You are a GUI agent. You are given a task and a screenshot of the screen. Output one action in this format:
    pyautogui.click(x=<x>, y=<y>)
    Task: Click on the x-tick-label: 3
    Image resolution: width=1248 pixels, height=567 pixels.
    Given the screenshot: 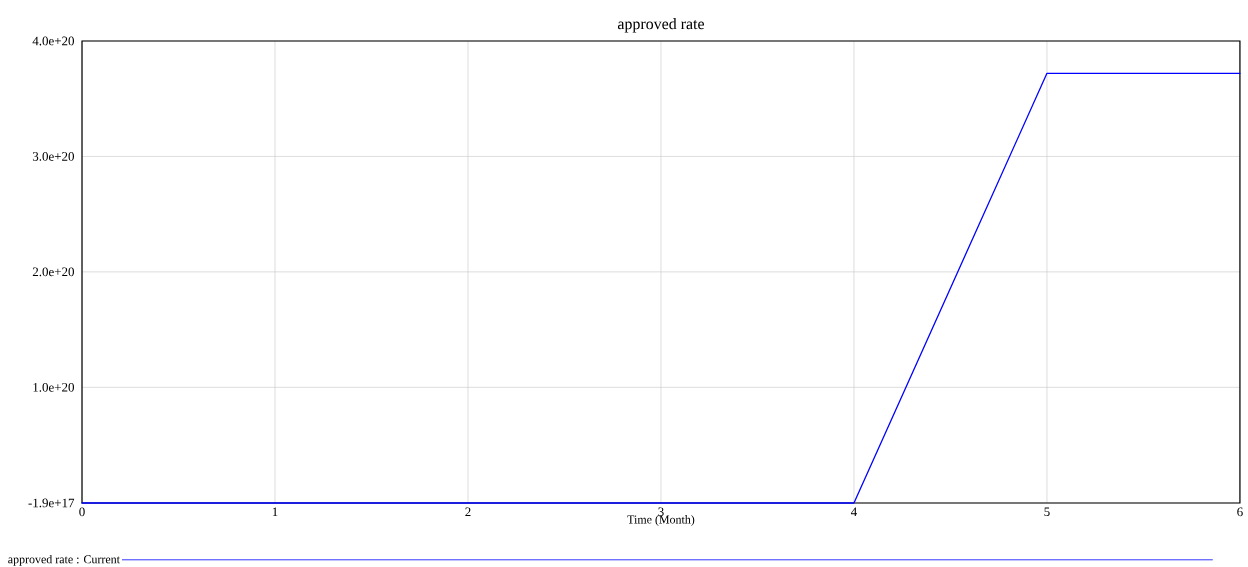 What is the action you would take?
    pyautogui.click(x=661, y=512)
    